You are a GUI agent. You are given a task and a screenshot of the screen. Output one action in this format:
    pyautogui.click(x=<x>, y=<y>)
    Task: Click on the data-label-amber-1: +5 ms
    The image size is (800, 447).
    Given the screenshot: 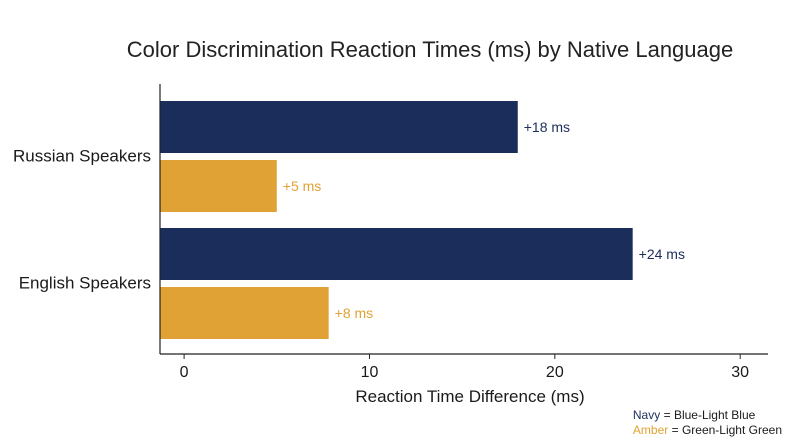 What is the action you would take?
    pyautogui.click(x=302, y=186)
    